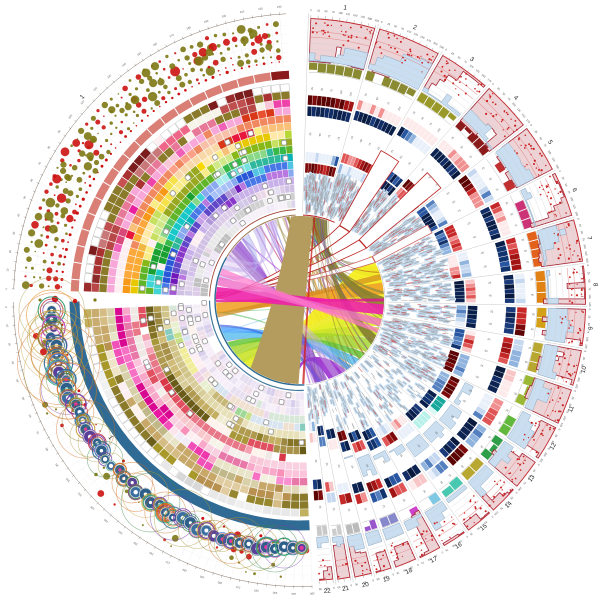 Image resolution: width=600 pixels, height=605 pixels. What do you see at coordinates (553, 446) in the screenshot?
I see `svg-text: 12` at bounding box center [553, 446].